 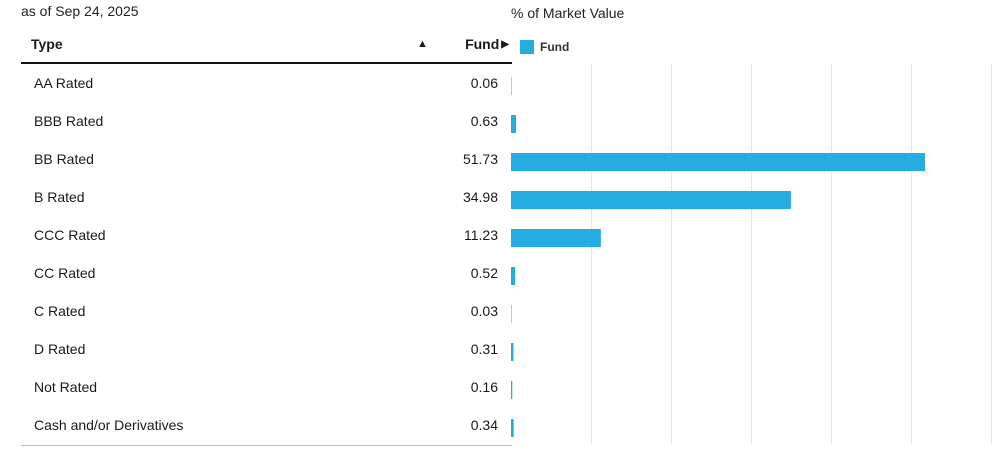 I want to click on chart-title: % of Market Value, so click(x=568, y=13).